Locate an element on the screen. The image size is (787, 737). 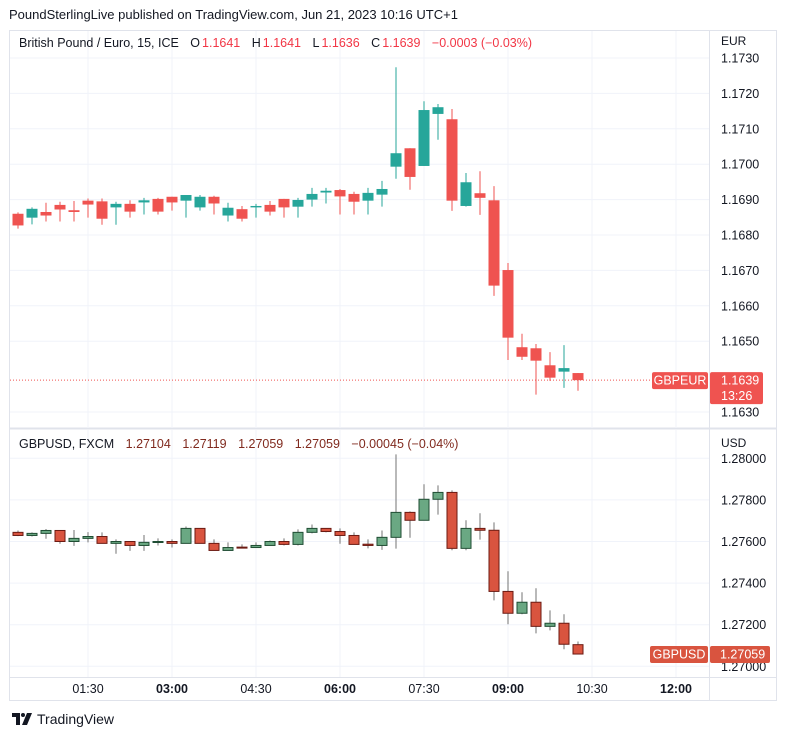
price-tick-label: 1.27600 is located at coordinates (743, 542).